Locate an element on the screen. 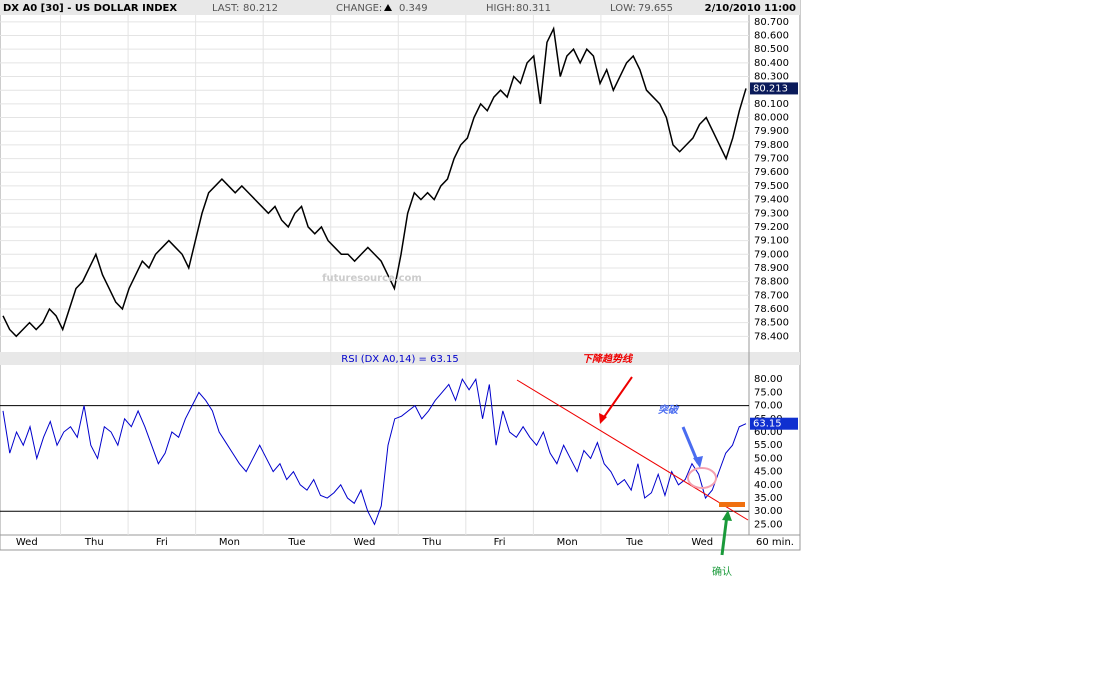 Image resolution: width=1103 pixels, height=698 pixels. y-tick-label: 79.100 is located at coordinates (771, 241).